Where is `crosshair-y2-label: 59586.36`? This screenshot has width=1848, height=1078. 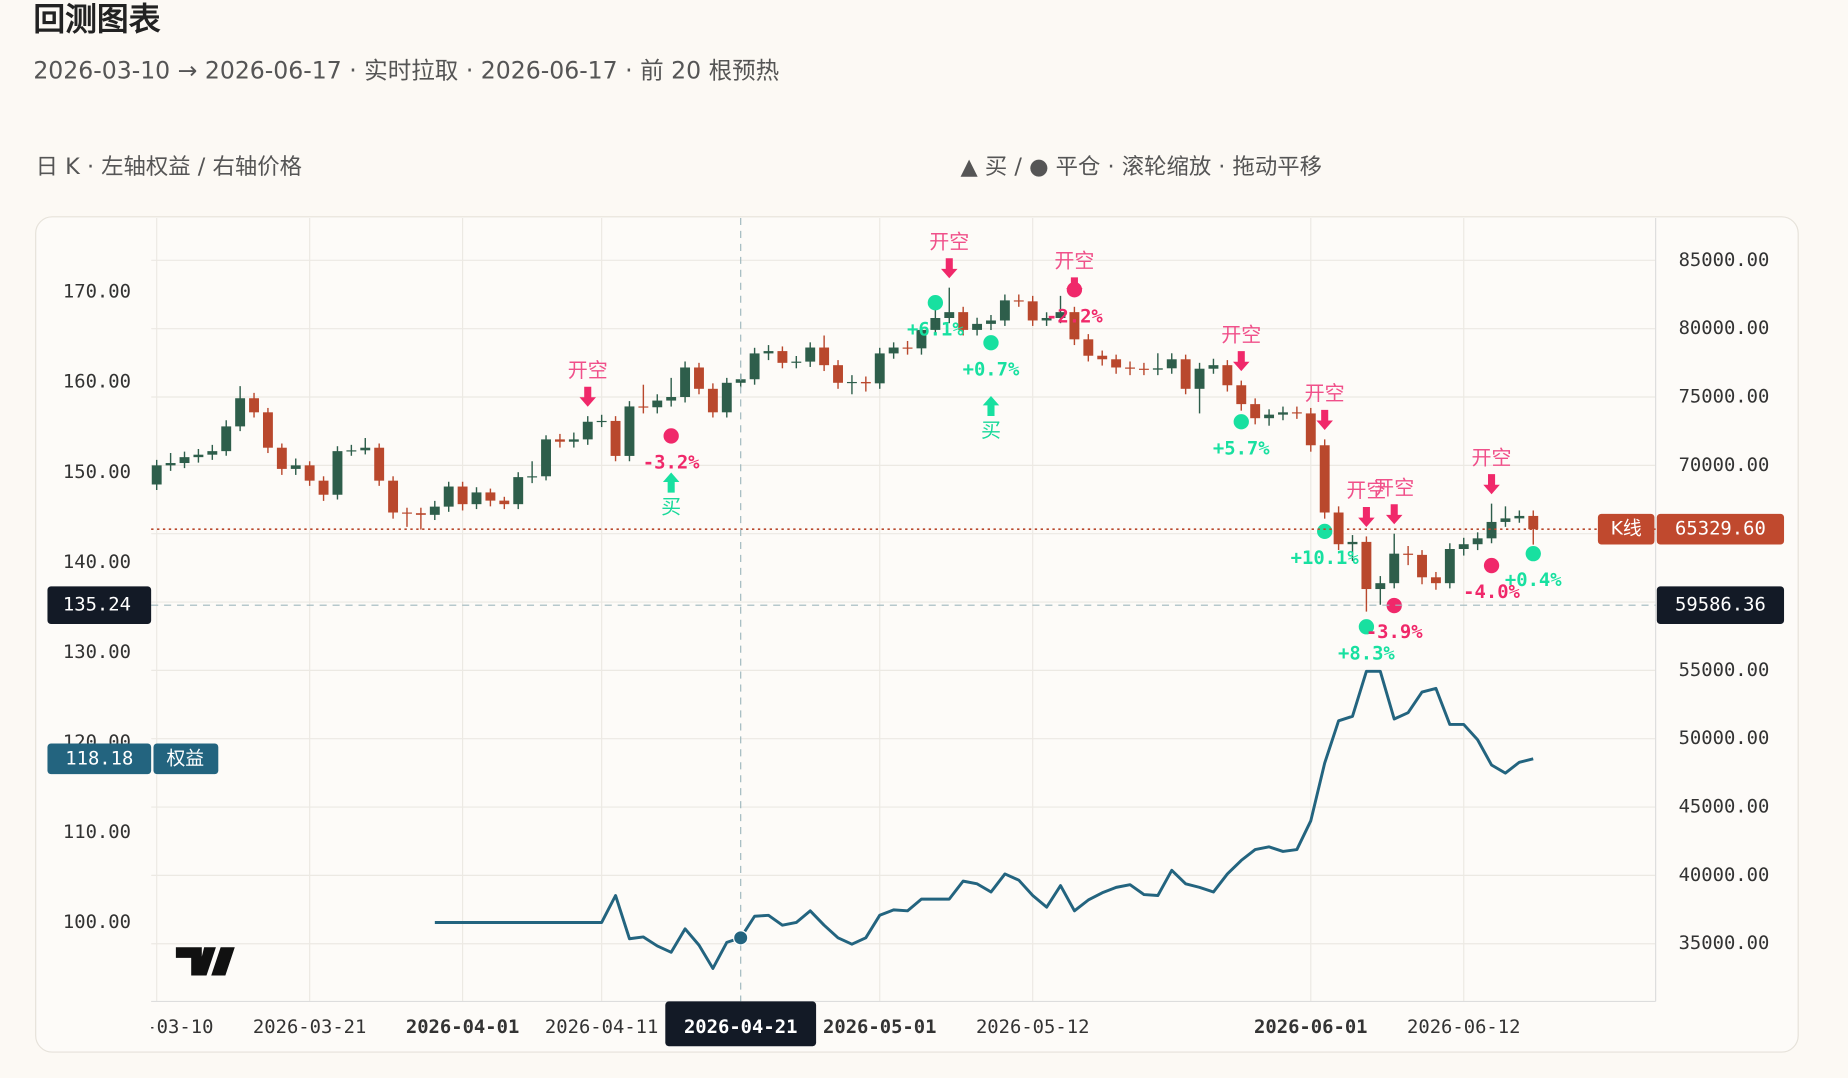 crosshair-y2-label: 59586.36 is located at coordinates (1720, 605).